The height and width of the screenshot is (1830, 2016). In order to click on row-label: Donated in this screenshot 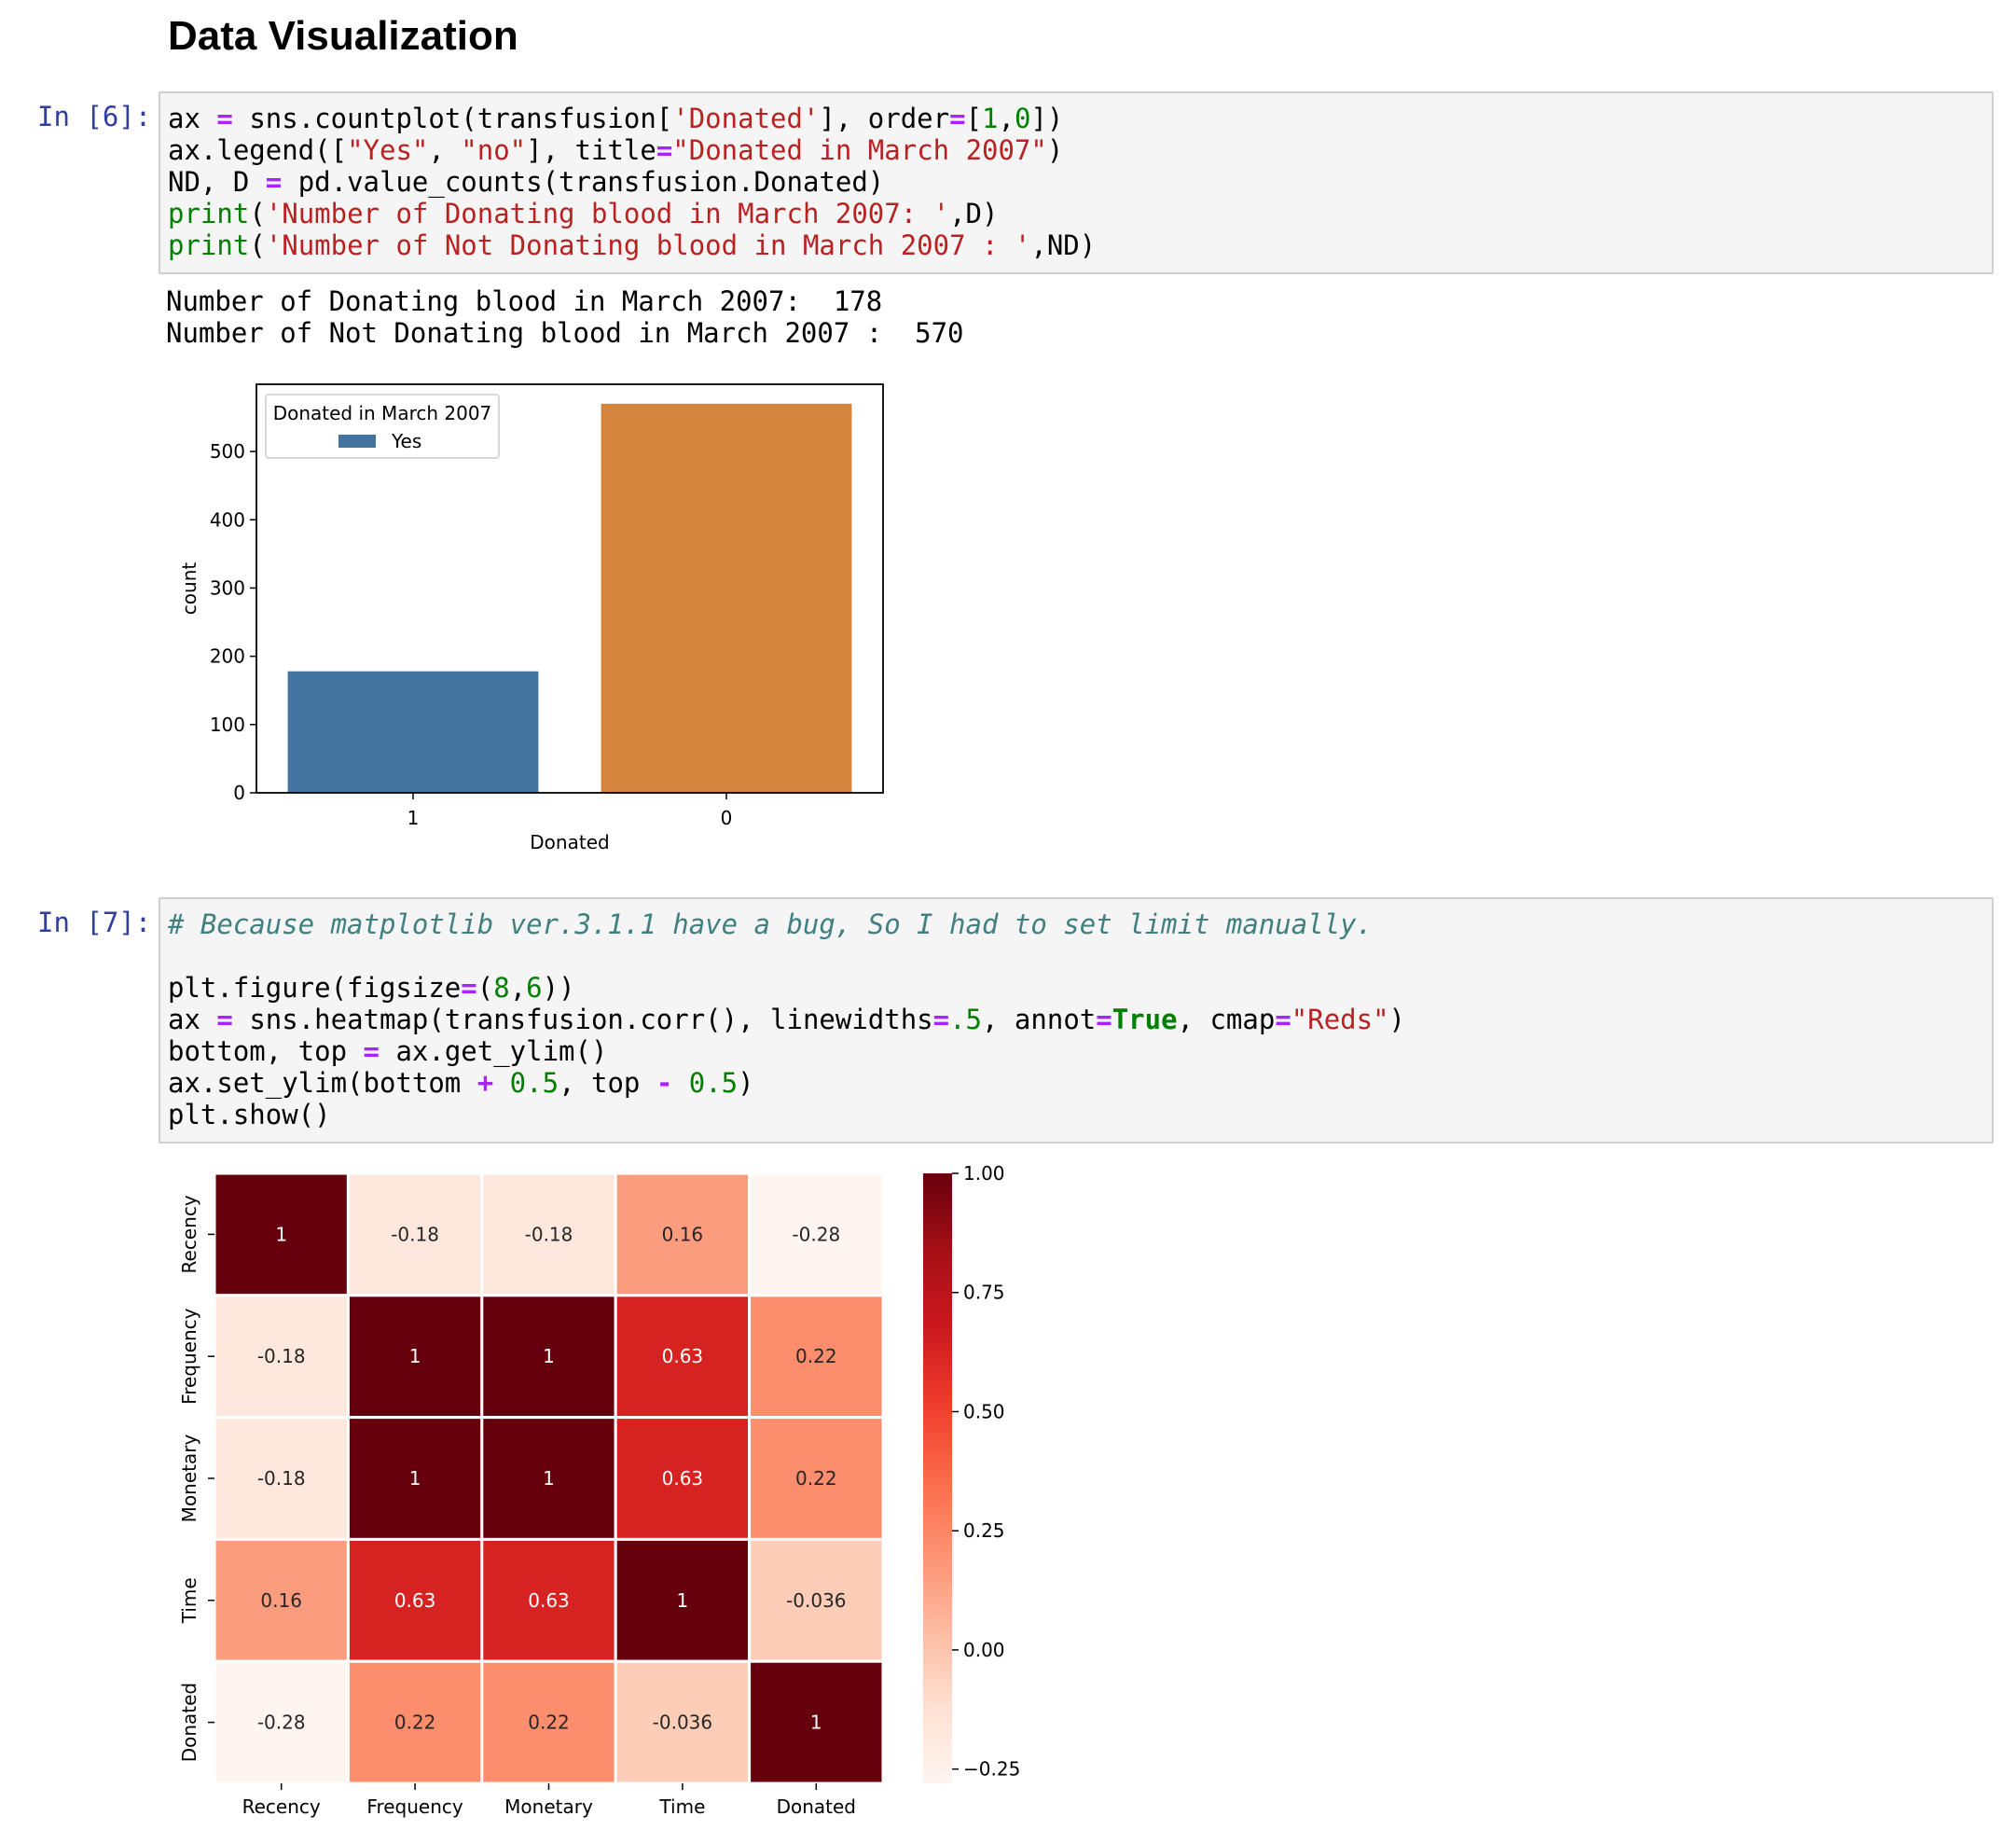, I will do `click(189, 1722)`.